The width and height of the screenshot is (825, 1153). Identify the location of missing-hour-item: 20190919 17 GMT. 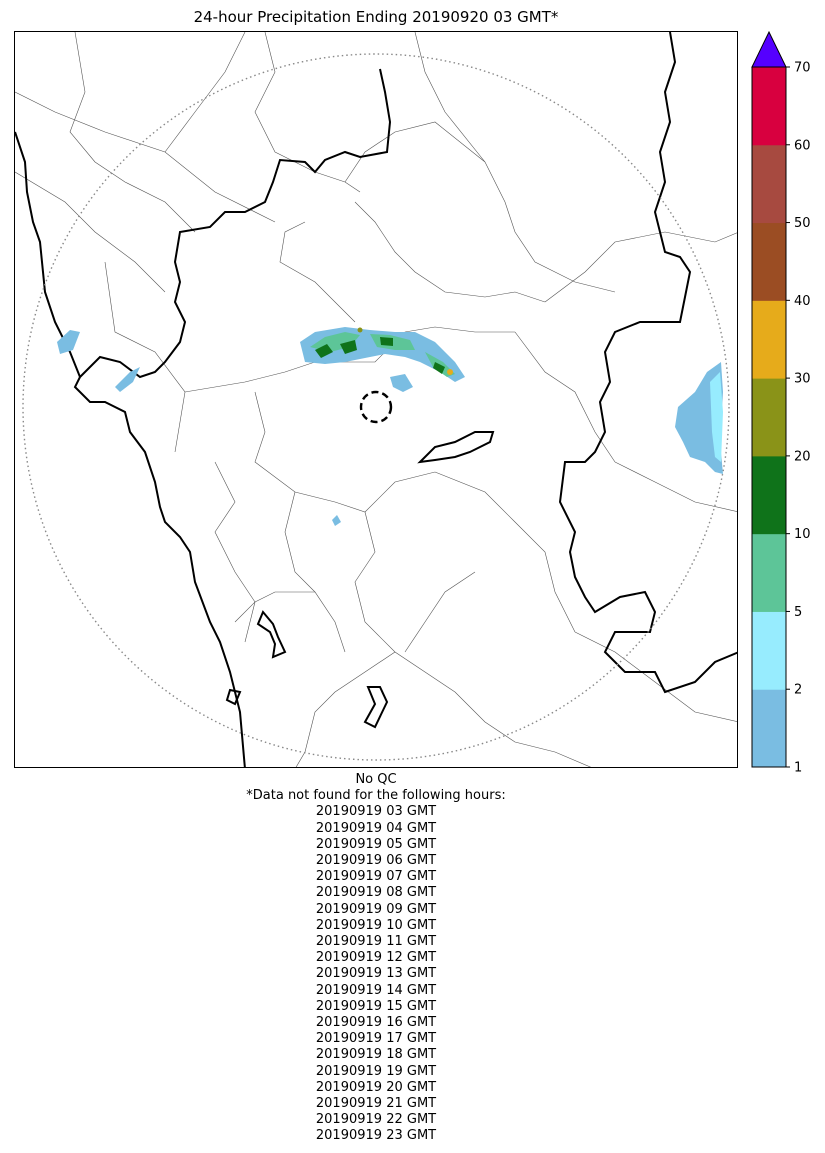
(376, 1039).